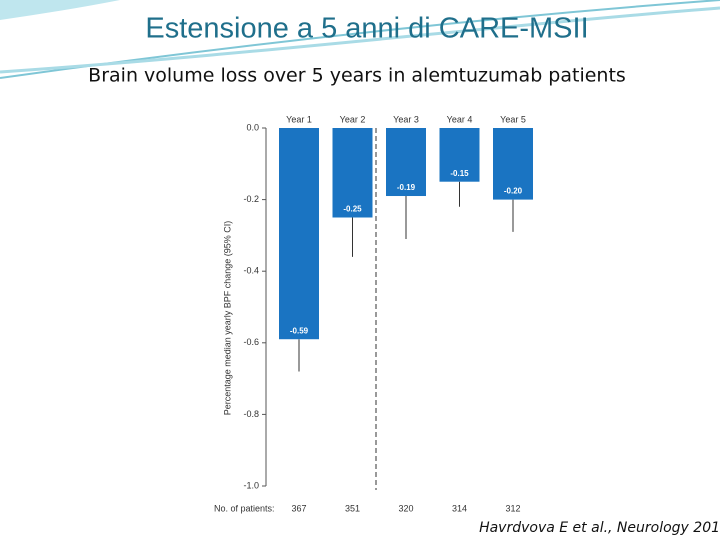  Describe the element at coordinates (352, 209) in the screenshot. I see `value-label: -0.25` at that location.